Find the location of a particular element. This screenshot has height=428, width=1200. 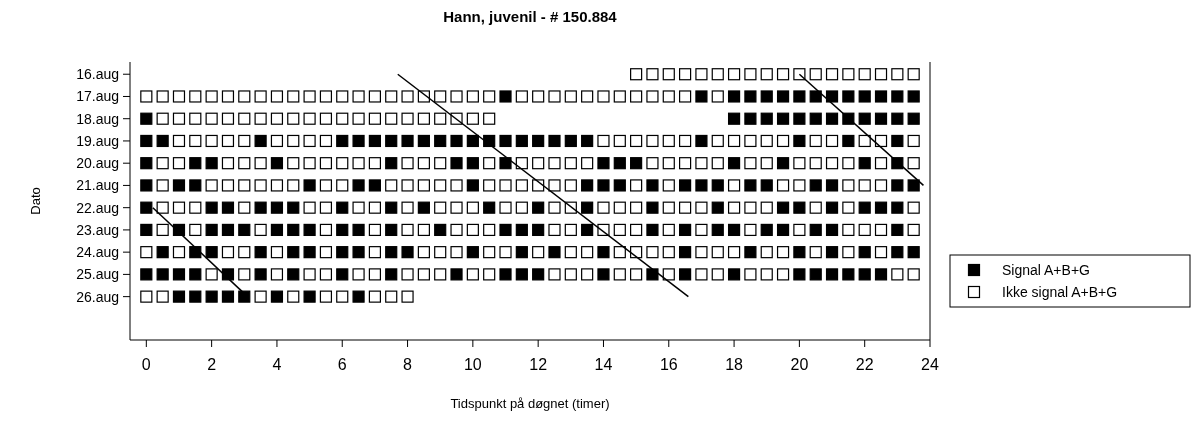

x-tick-label: 18 is located at coordinates (734, 364).